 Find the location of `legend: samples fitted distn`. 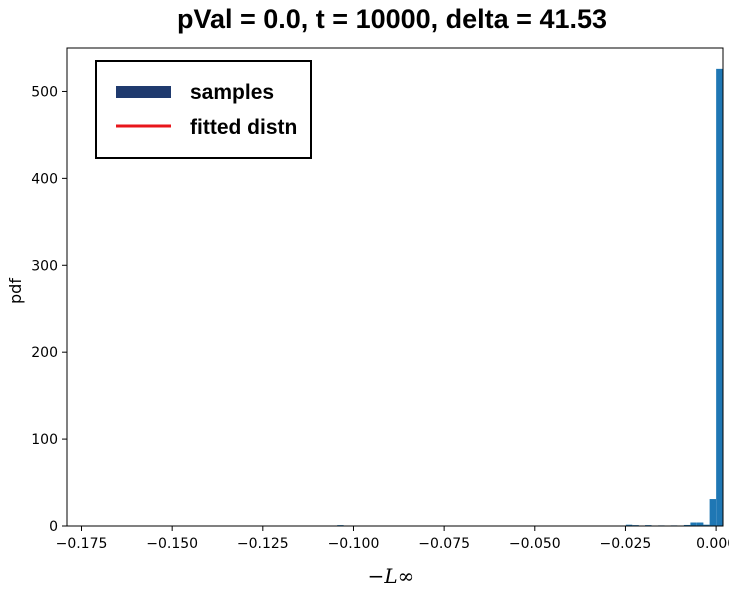

legend: samples fitted distn is located at coordinates (203, 109).